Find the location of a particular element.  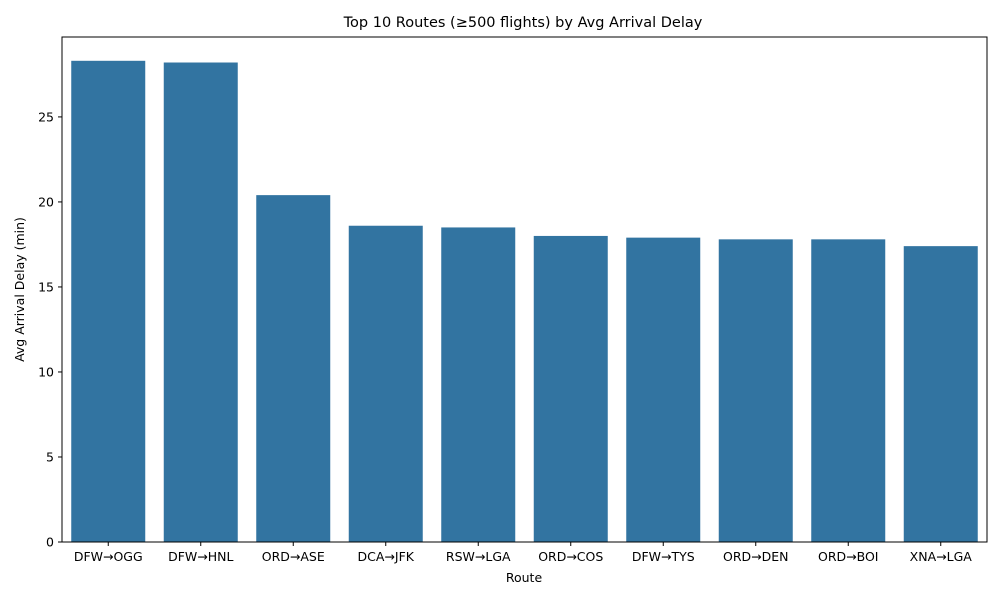

y-axis-ticks: 0 5 10 15 20 25 is located at coordinates (50, 329).